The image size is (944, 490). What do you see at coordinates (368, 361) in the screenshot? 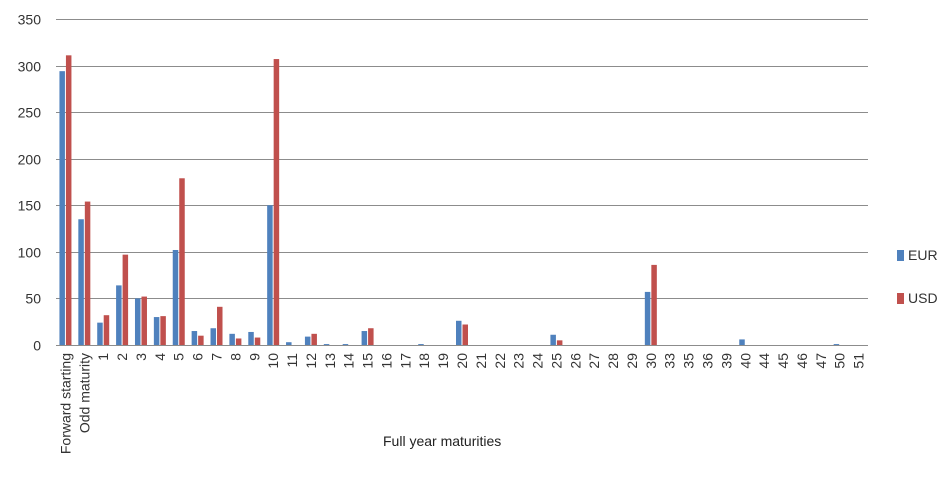
I see `x-tick-label: 15` at bounding box center [368, 361].